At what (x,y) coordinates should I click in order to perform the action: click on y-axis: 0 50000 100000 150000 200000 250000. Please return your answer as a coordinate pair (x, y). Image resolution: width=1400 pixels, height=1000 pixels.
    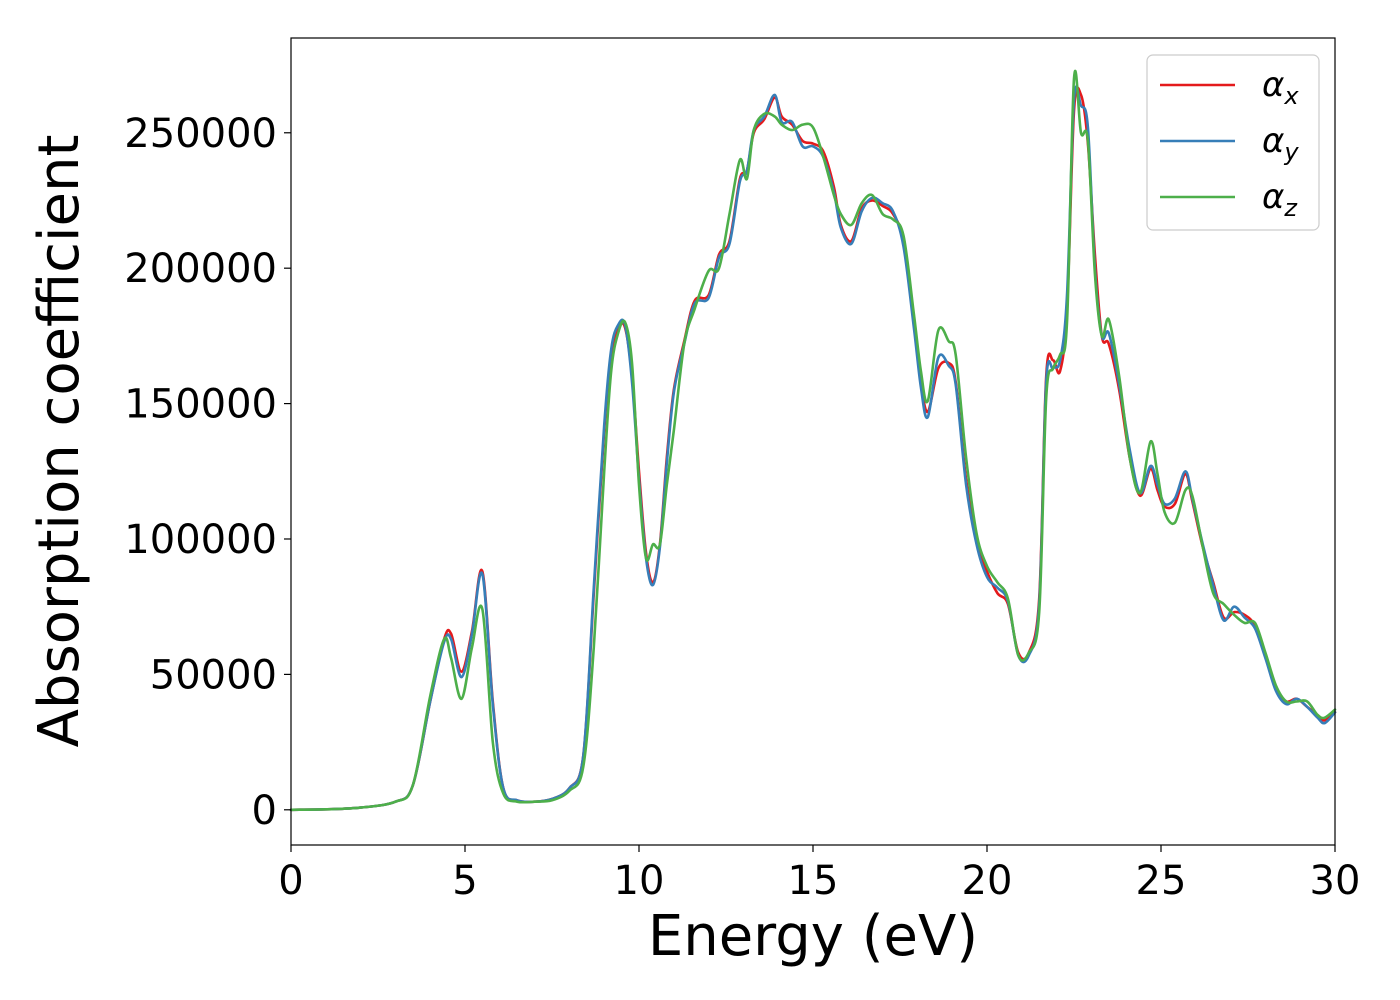
    Looking at the image, I should click on (207, 472).